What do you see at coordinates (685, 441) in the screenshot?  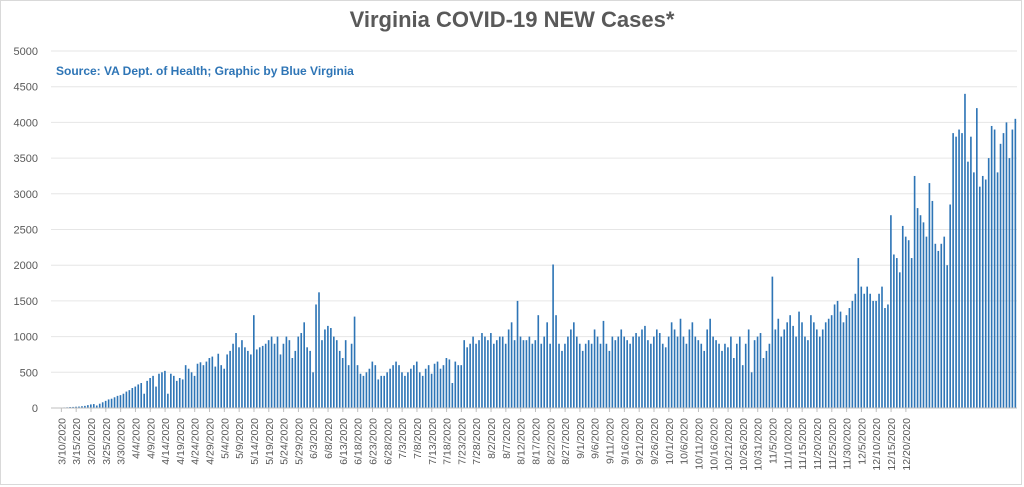 I see `x-tick-label: 10/6/2020` at bounding box center [685, 441].